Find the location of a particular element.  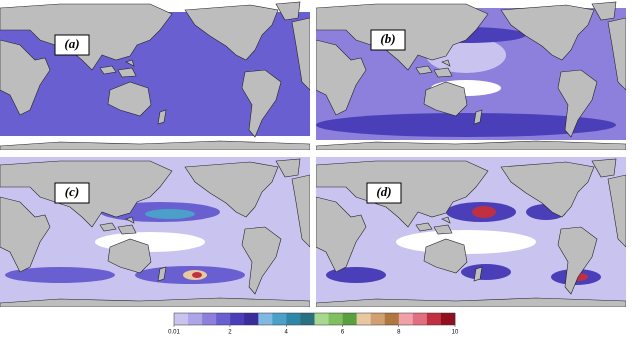

colorbar: 0.01 2 4 6 8 10 is located at coordinates (313, 324).